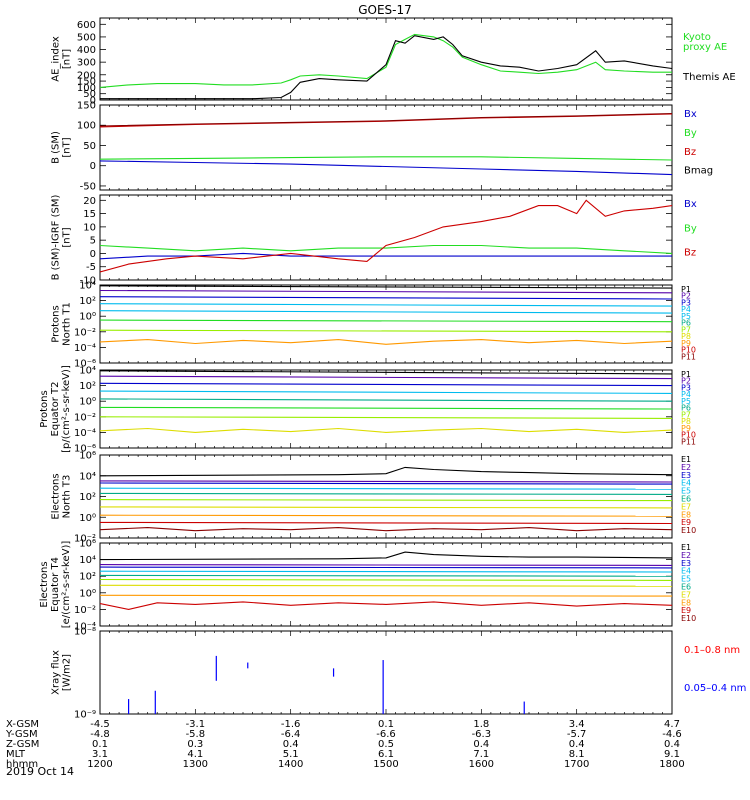  I want to click on y-tick-label: 300, so click(86, 63).